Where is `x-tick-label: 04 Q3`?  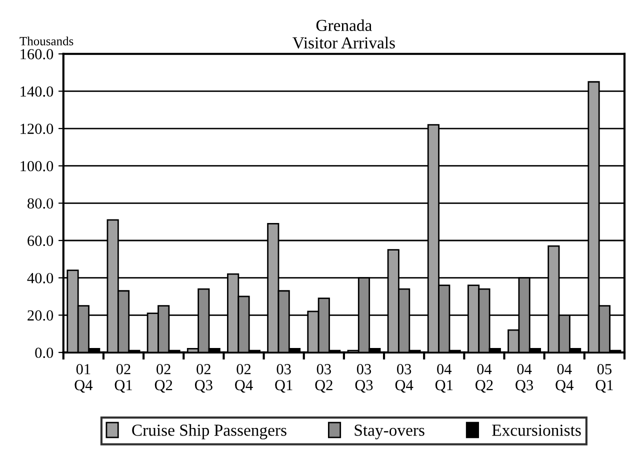 x-tick-label: 04 Q3 is located at coordinates (525, 378).